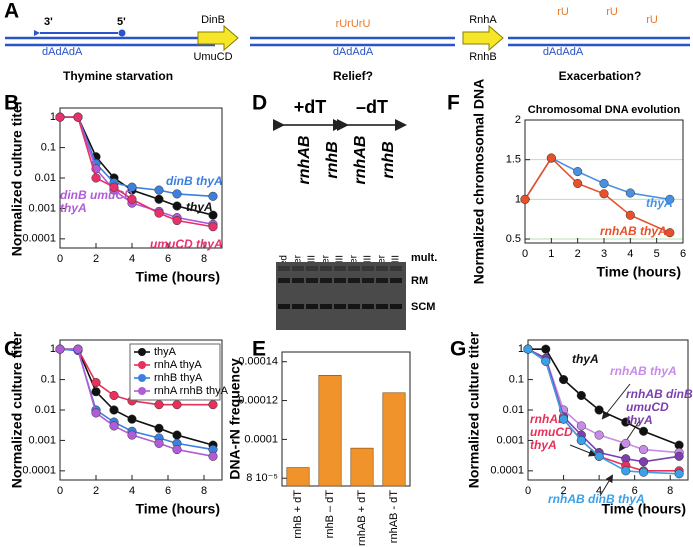  Describe the element at coordinates (419, 281) in the screenshot. I see `band-label: RM` at that location.